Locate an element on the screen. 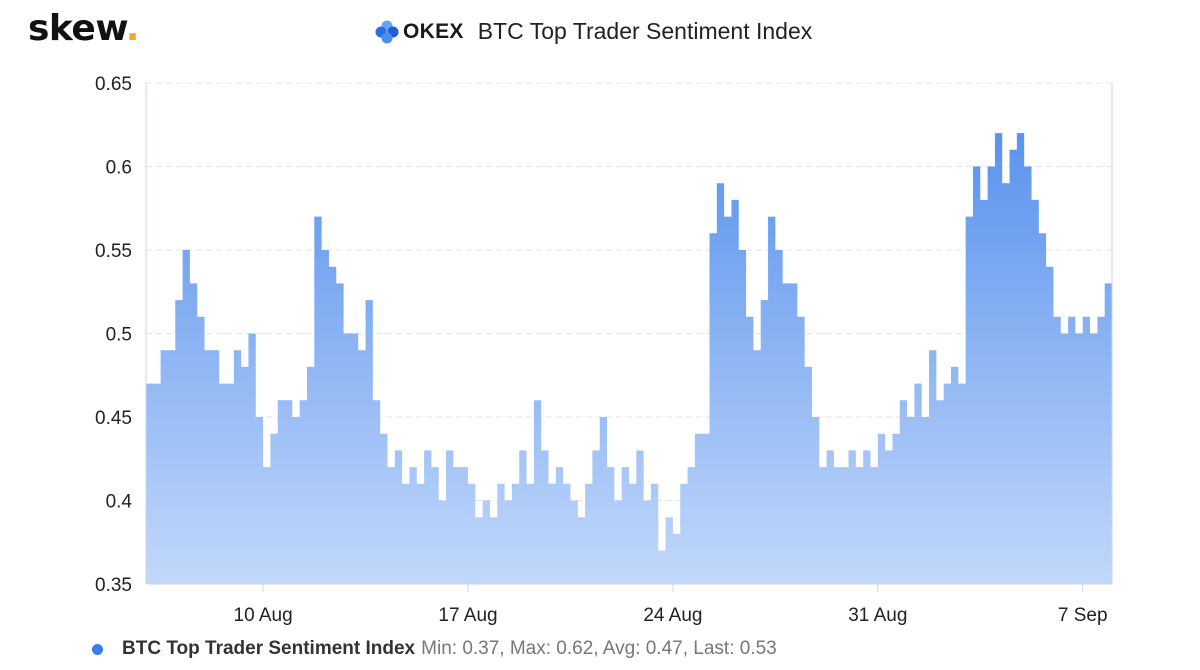  chart-header: OKEX BTC Top Trader Sentiment Index is located at coordinates (593, 31).